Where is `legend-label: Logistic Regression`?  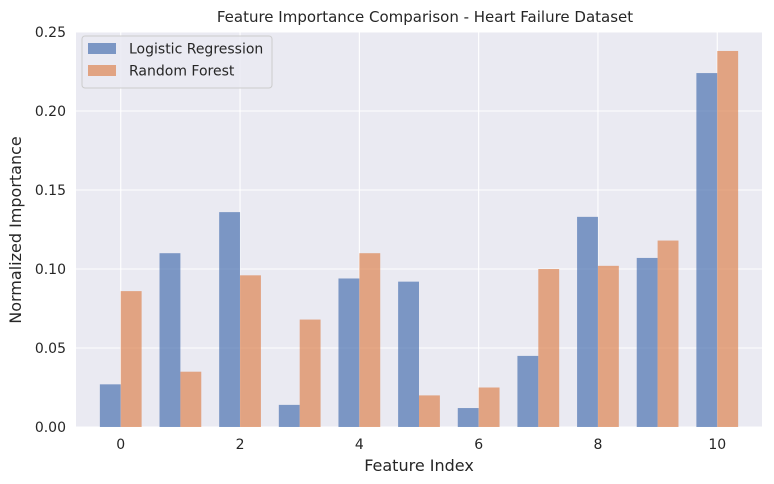 legend-label: Logistic Regression is located at coordinates (196, 50).